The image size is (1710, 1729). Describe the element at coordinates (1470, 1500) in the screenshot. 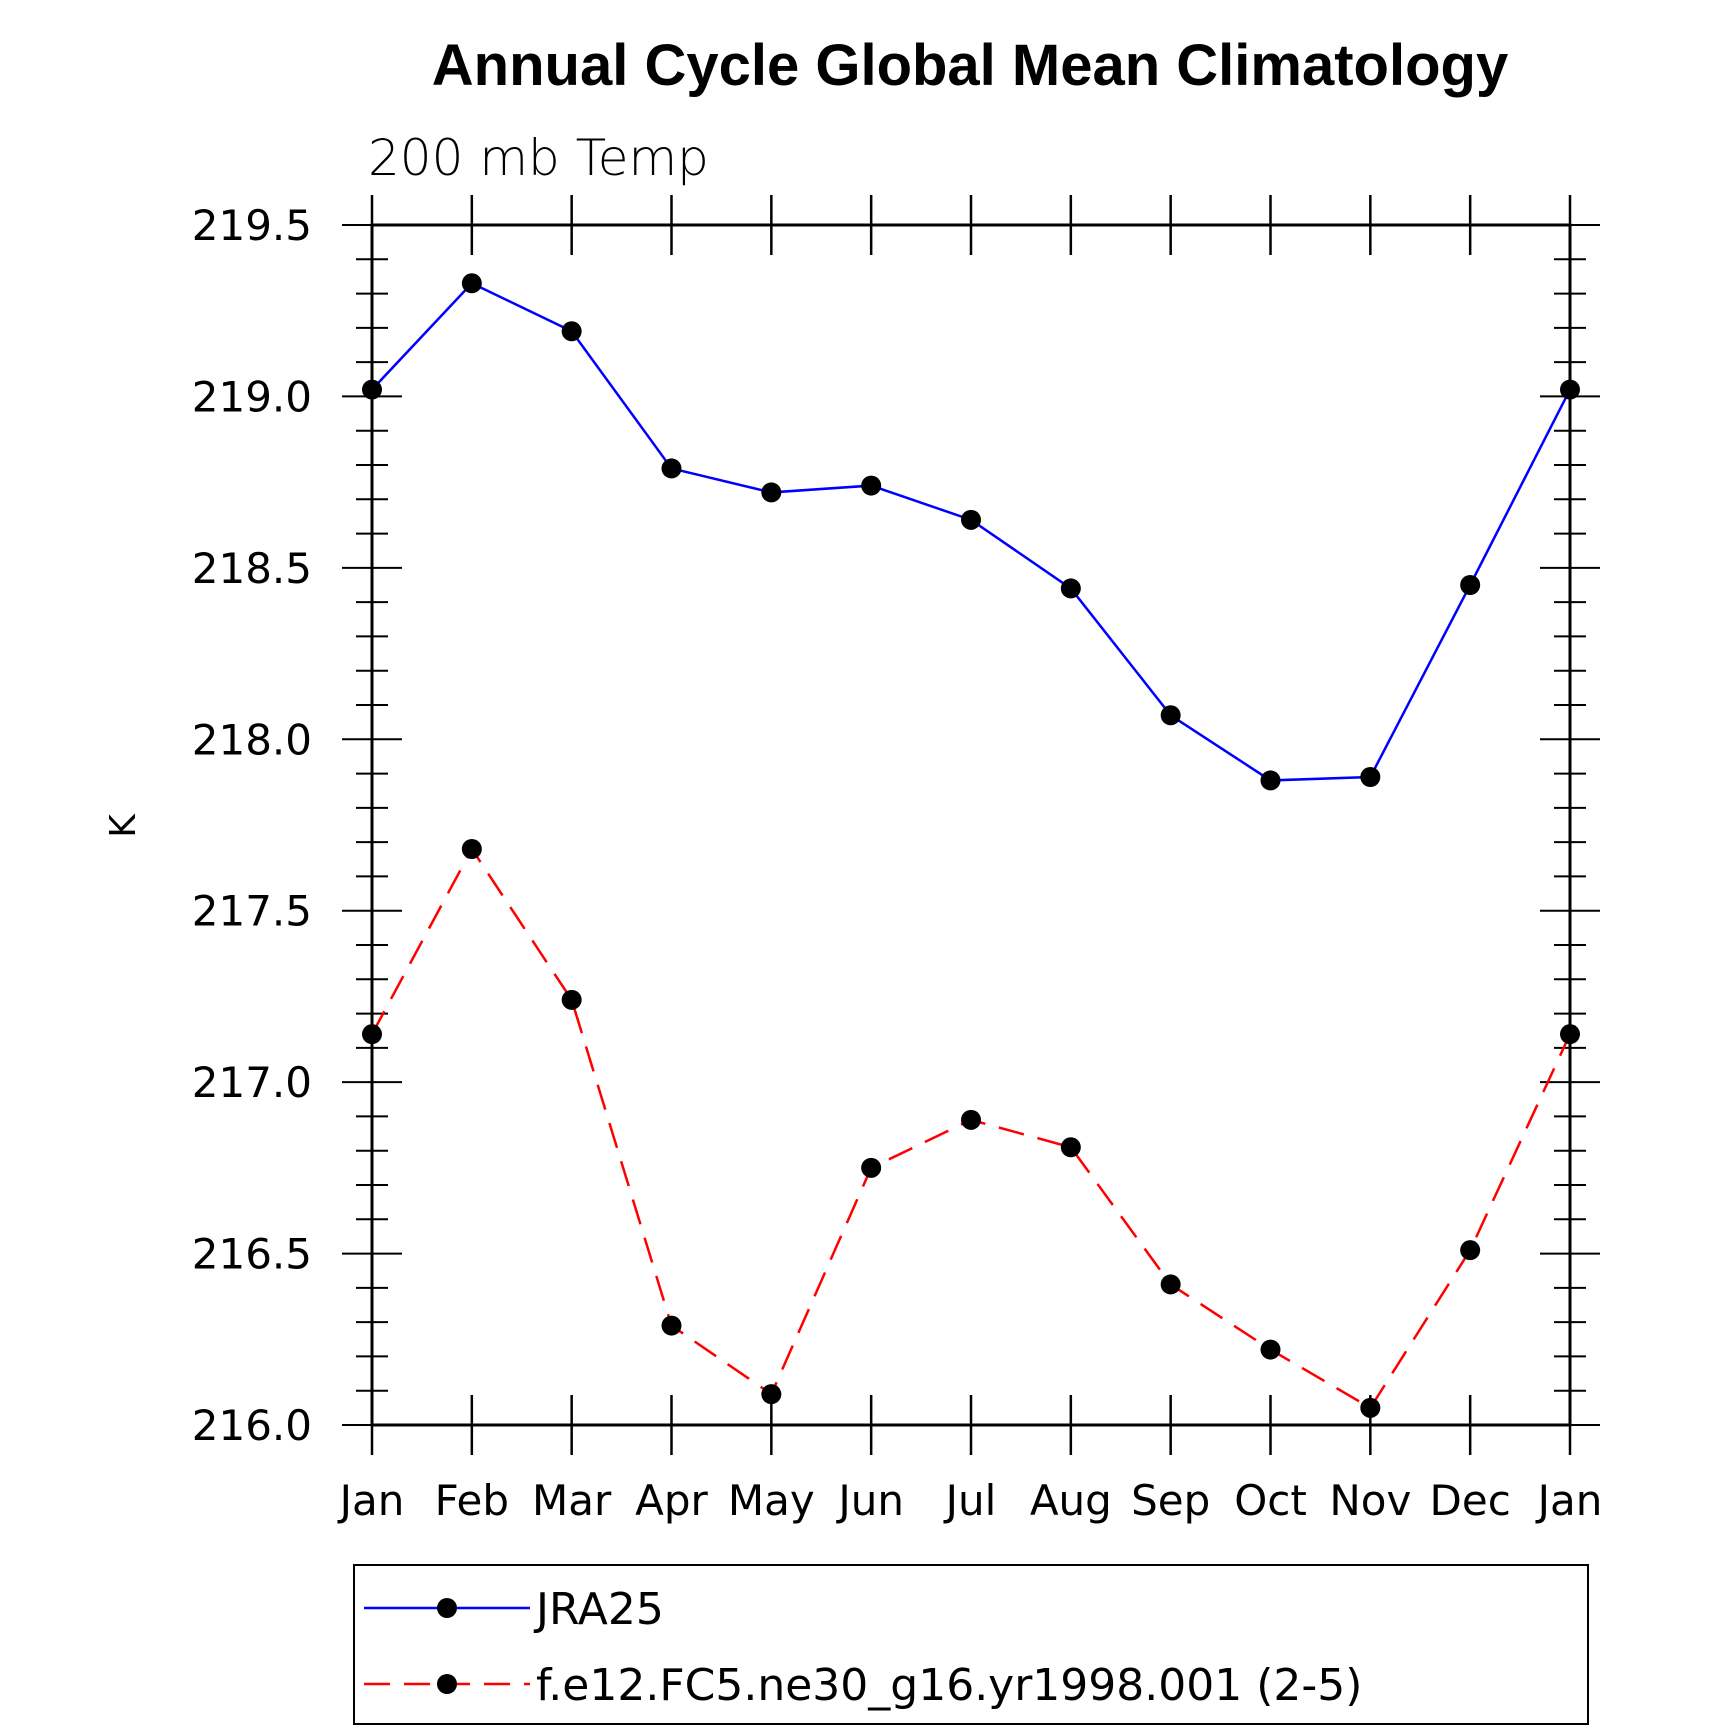

I see `x-tick-label: Dec` at that location.